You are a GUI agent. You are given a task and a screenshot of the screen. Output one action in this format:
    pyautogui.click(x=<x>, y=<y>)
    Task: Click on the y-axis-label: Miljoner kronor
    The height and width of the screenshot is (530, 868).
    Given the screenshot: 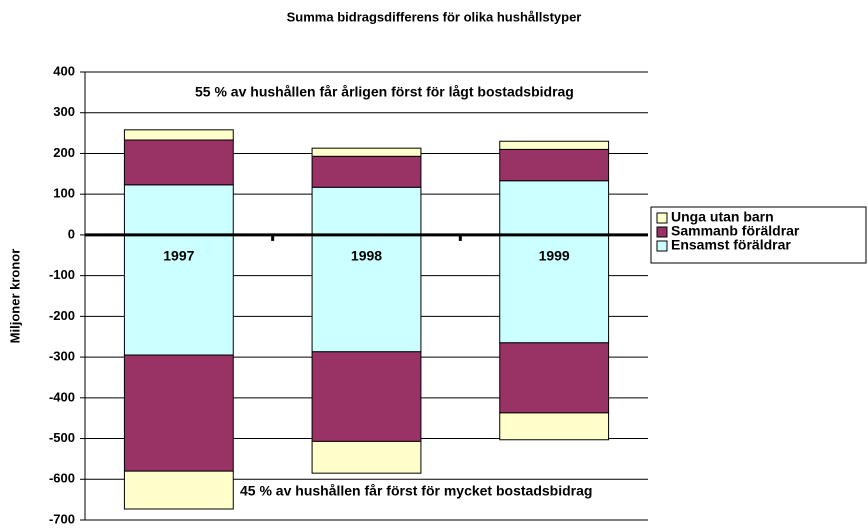 What is the action you would take?
    pyautogui.click(x=14, y=296)
    